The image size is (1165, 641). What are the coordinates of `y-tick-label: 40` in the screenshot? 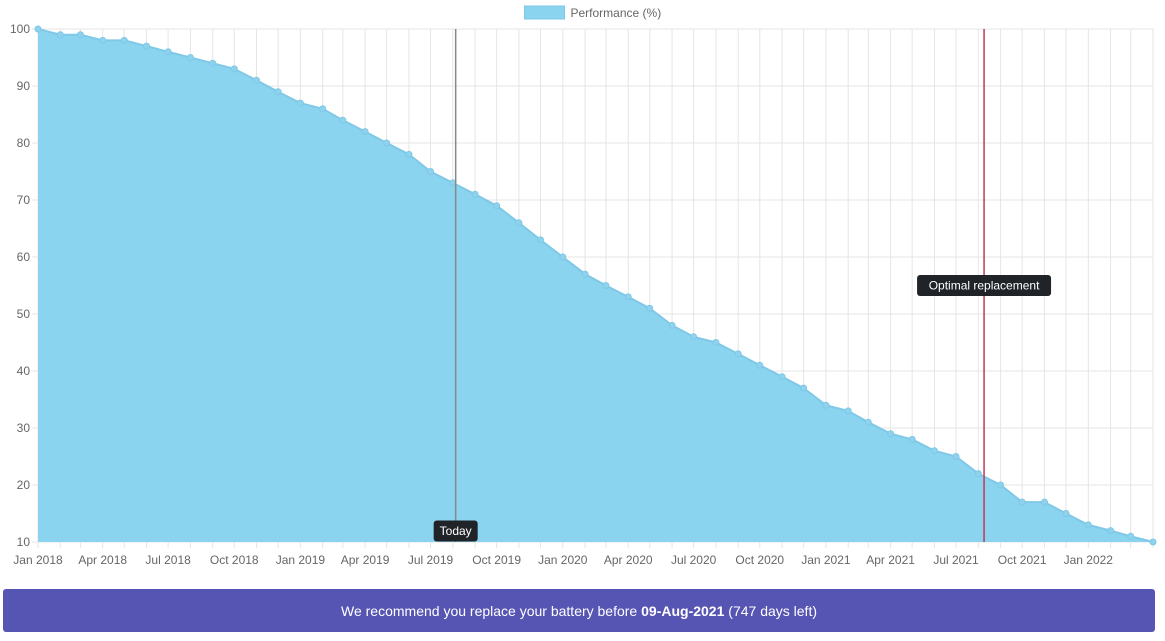 It's located at (24, 371).